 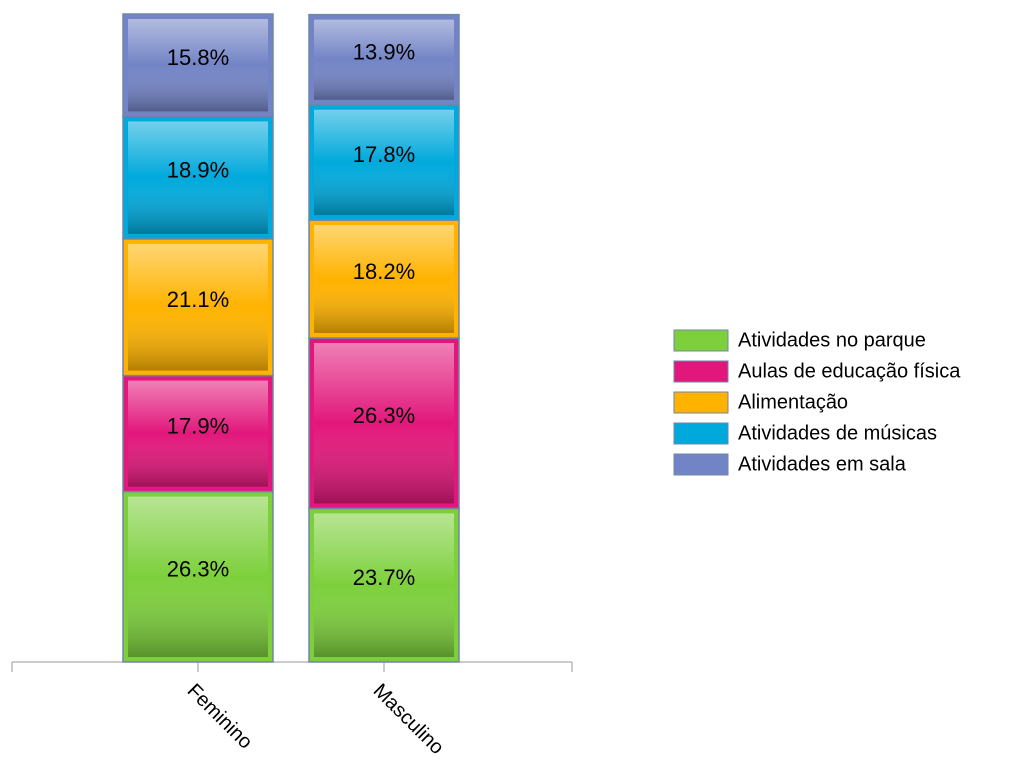 I want to click on data-label: 21.1%, so click(x=198, y=299).